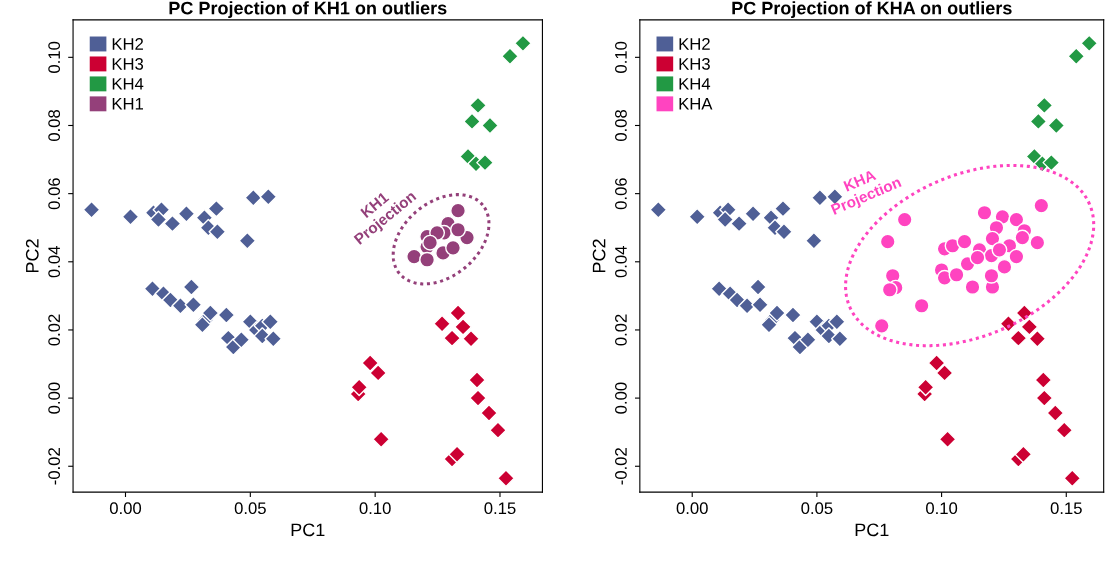 The image size is (1107, 567). Describe the element at coordinates (696, 104) in the screenshot. I see `legend-label: KHA` at that location.